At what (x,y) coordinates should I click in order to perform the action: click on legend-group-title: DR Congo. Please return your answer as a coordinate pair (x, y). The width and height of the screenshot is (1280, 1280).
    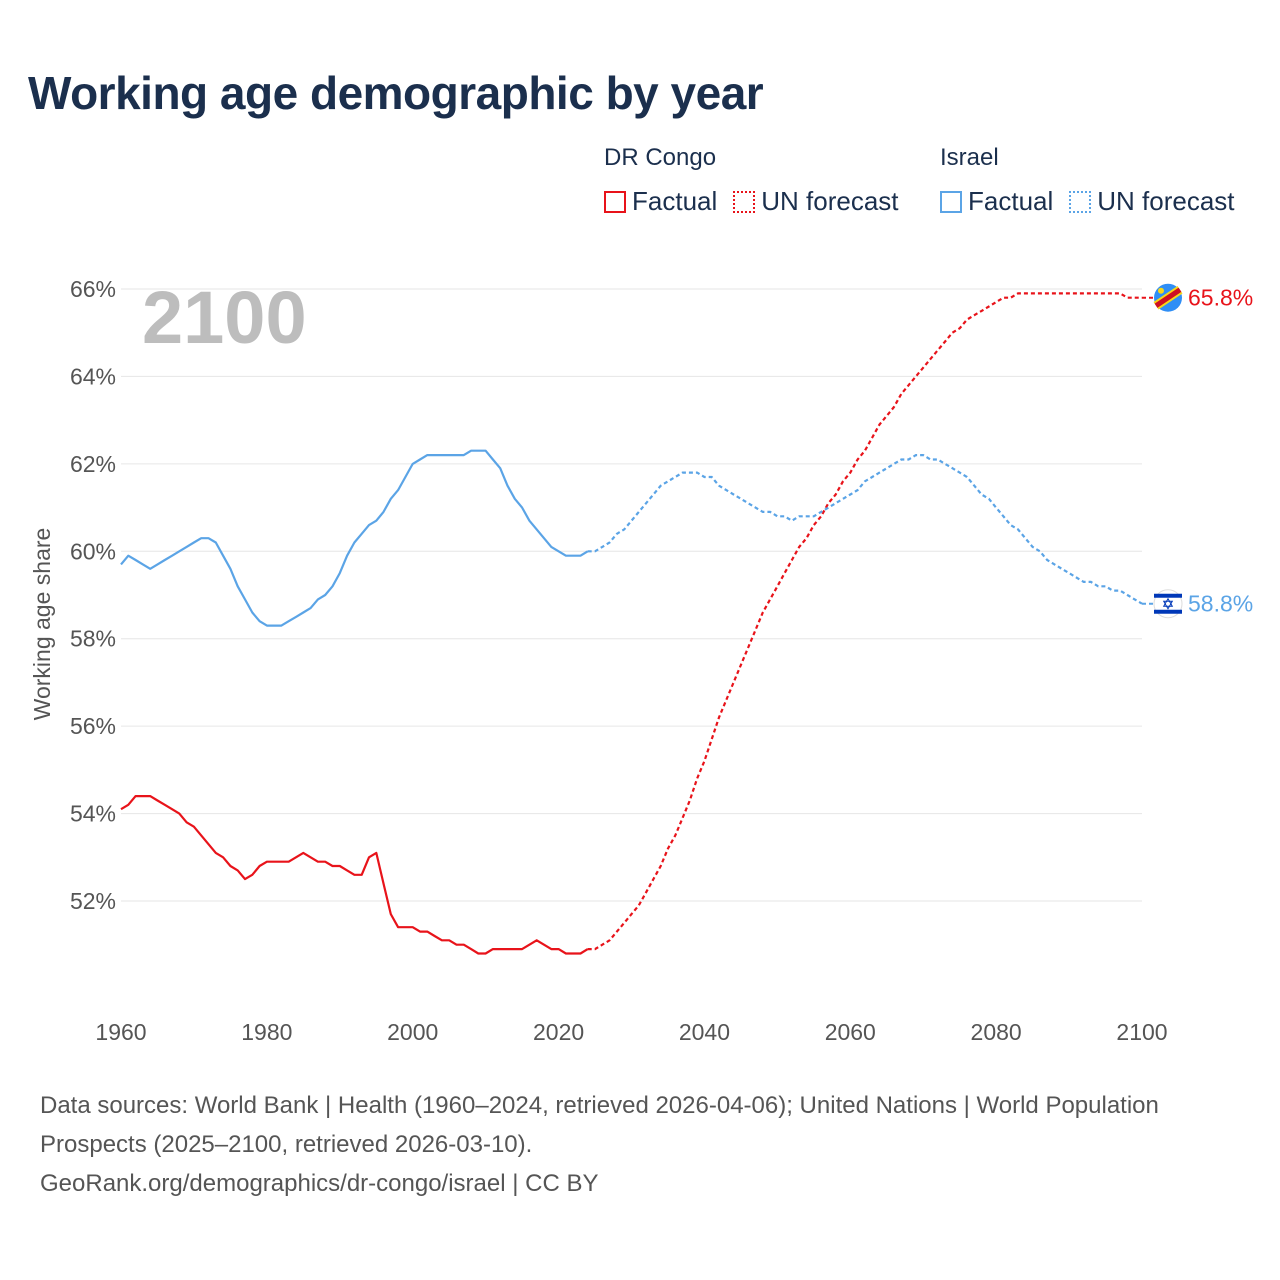
    Looking at the image, I should click on (660, 157).